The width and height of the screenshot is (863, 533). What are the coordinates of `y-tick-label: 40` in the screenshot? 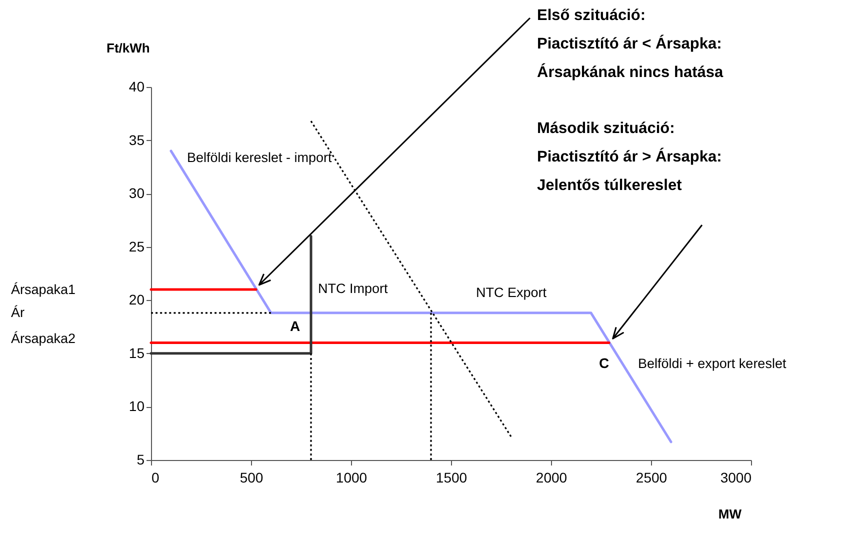 It's located at (136, 86).